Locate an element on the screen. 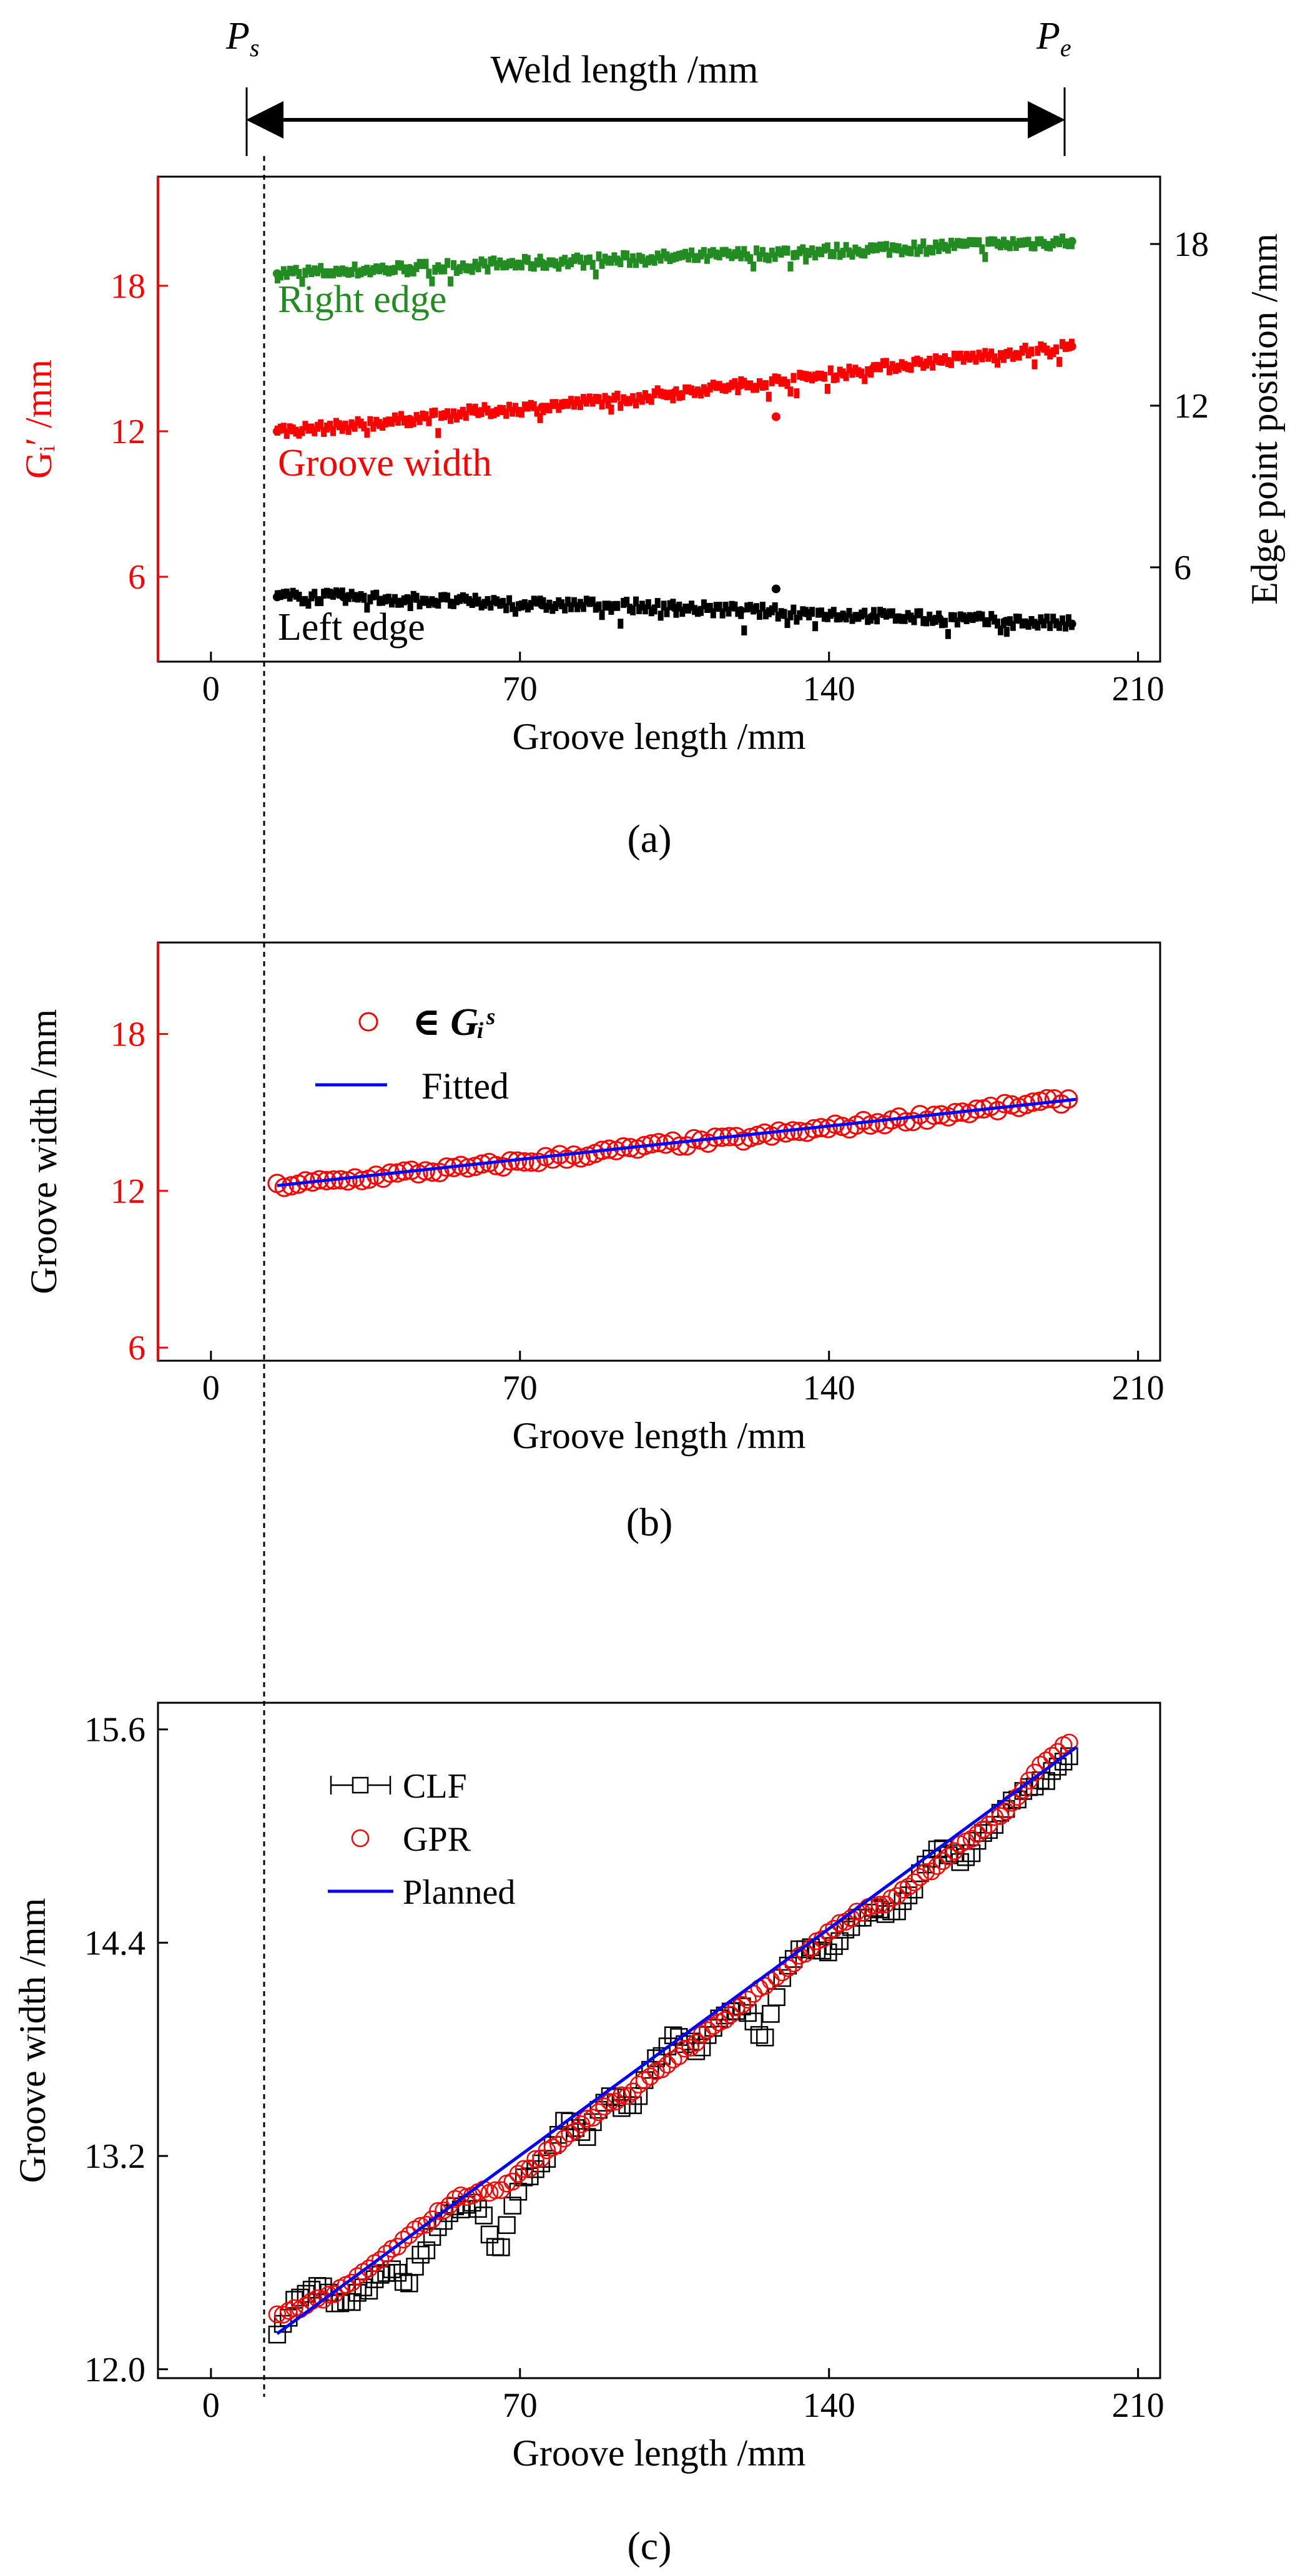 The width and height of the screenshot is (1300, 2576). legend-line-label: Fitted is located at coordinates (465, 1086).